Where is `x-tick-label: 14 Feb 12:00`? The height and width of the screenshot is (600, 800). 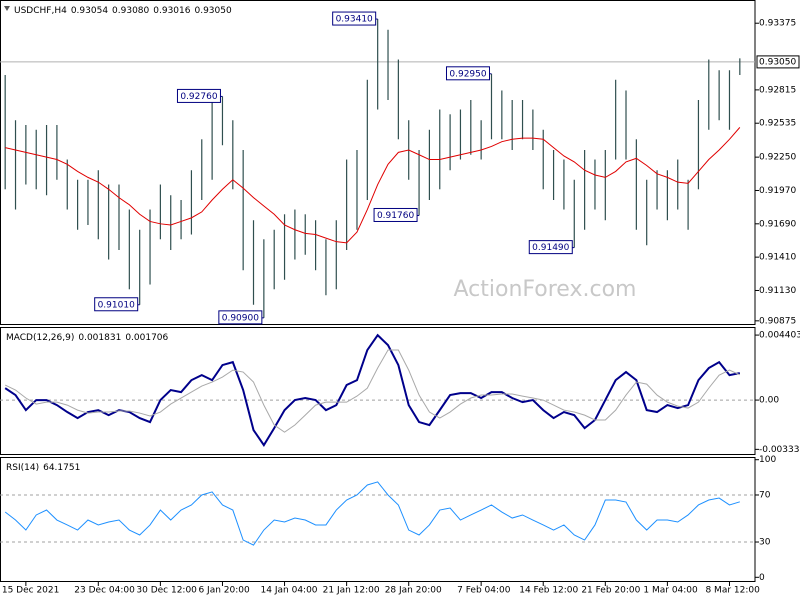
x-tick-label: 14 Feb 12:00 is located at coordinates (548, 591).